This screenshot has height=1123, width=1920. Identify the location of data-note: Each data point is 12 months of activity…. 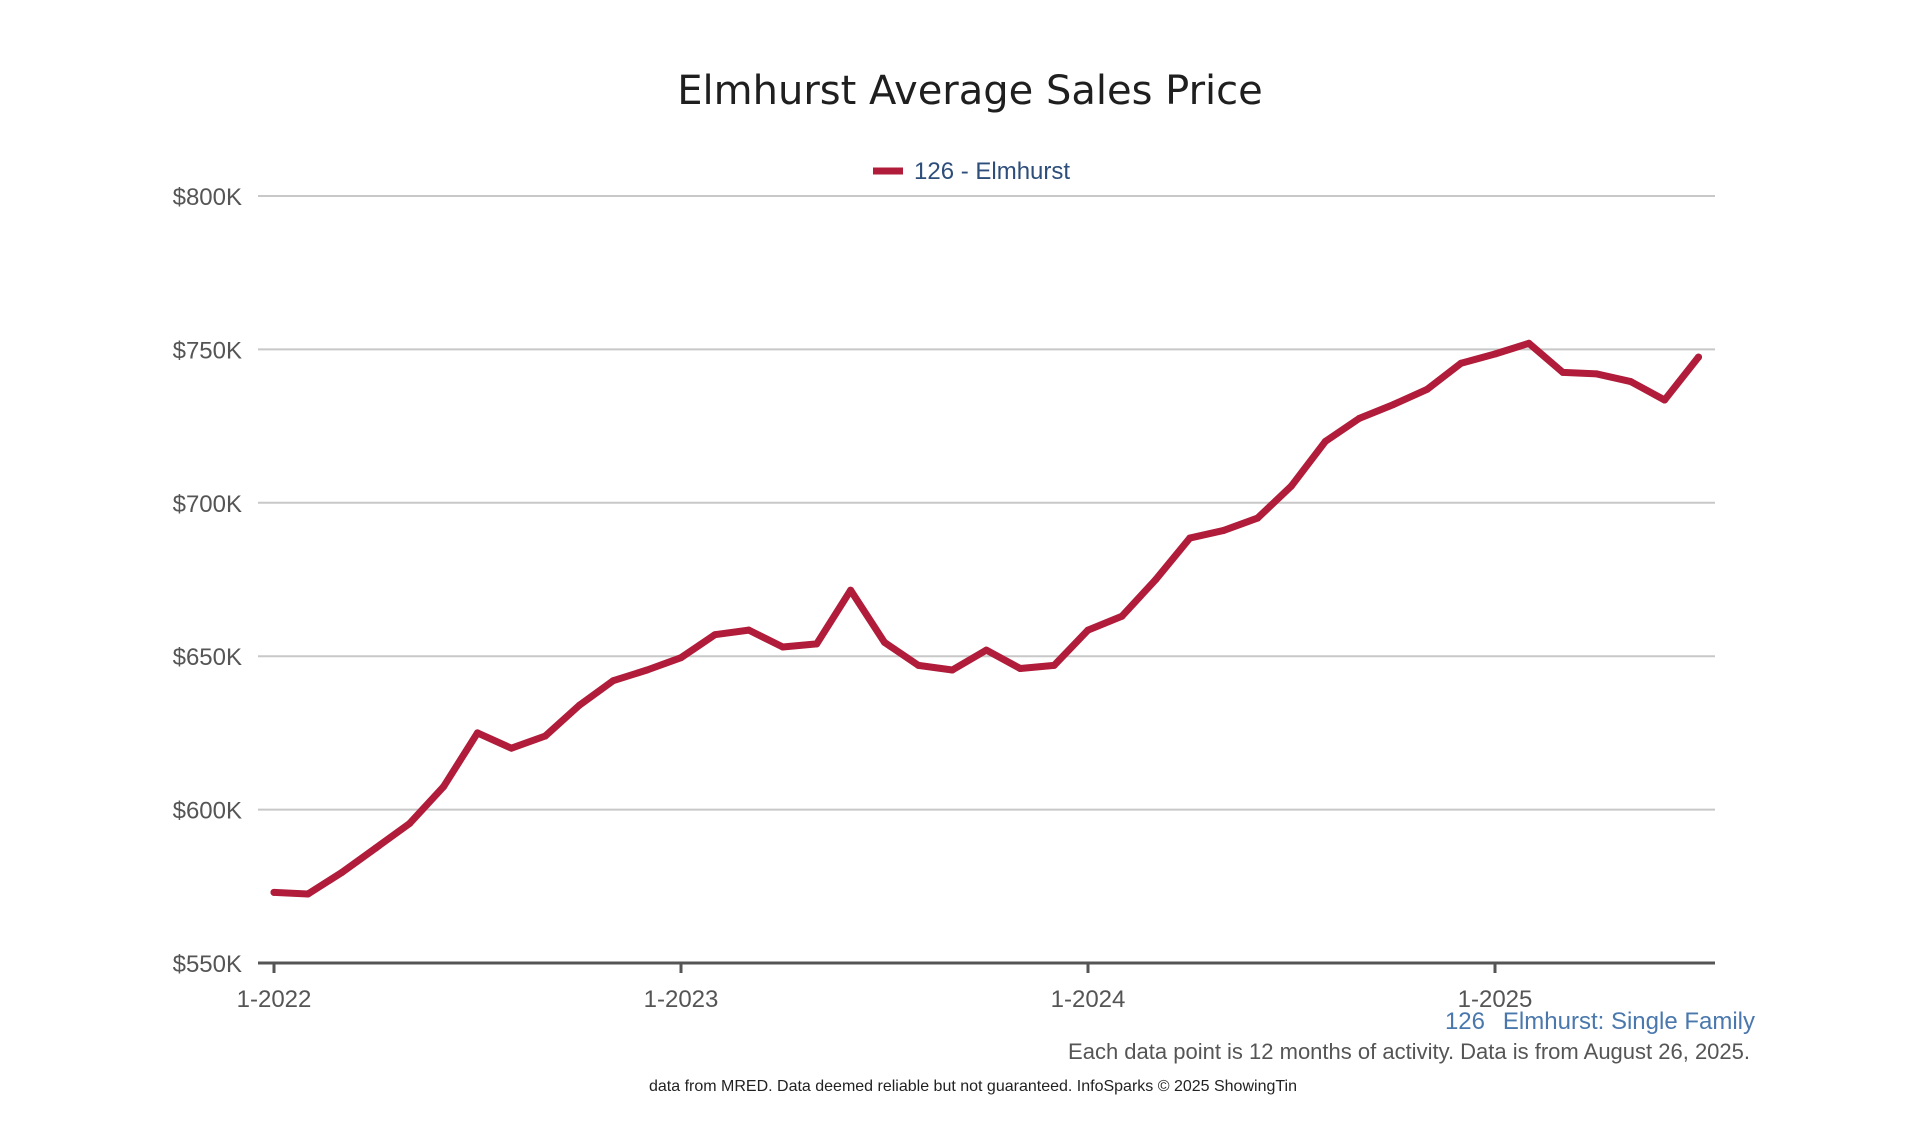
(1409, 1051).